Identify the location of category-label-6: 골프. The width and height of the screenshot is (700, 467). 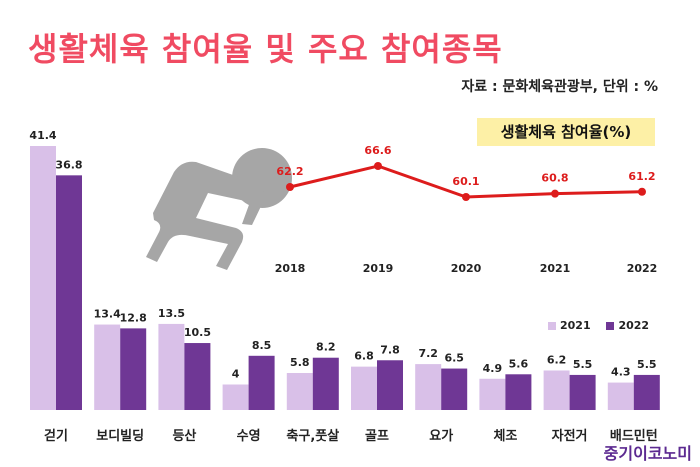
(377, 436).